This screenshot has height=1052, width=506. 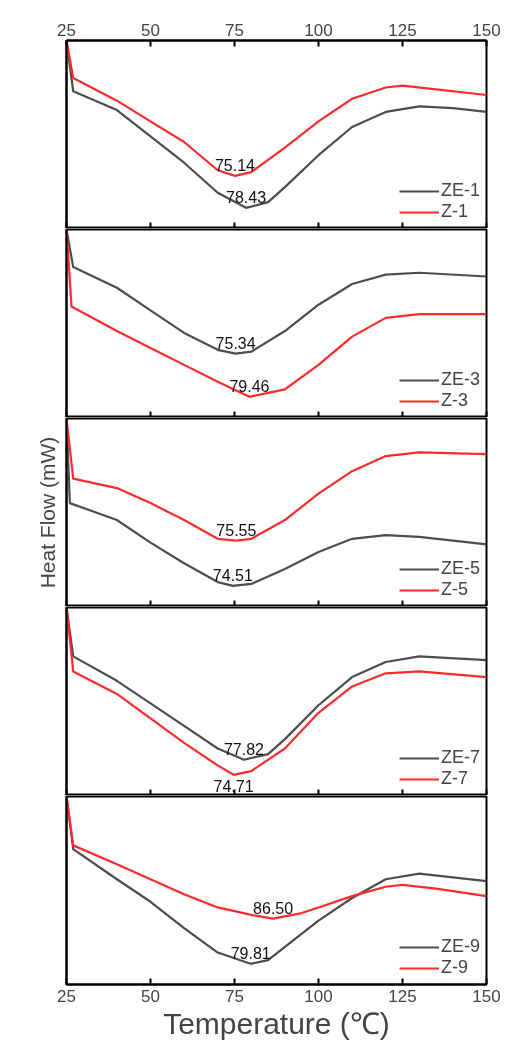 I want to click on legend-label: ZE-7, so click(x=460, y=757).